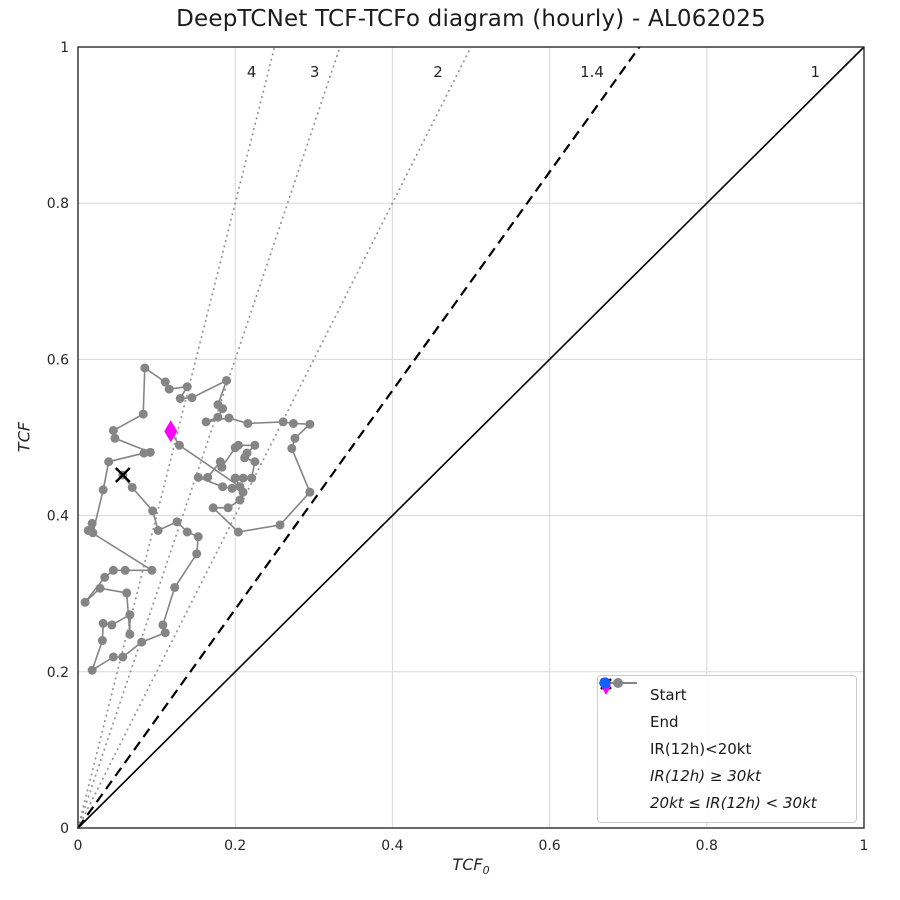  Describe the element at coordinates (664, 721) in the screenshot. I see `legend-label: End` at that location.